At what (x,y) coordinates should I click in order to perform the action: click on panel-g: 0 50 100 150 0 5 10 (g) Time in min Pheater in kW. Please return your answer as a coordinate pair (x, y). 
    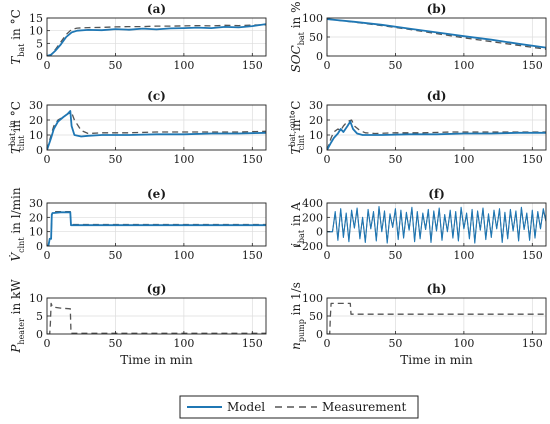
    Looking at the image, I should click on (138, 323).